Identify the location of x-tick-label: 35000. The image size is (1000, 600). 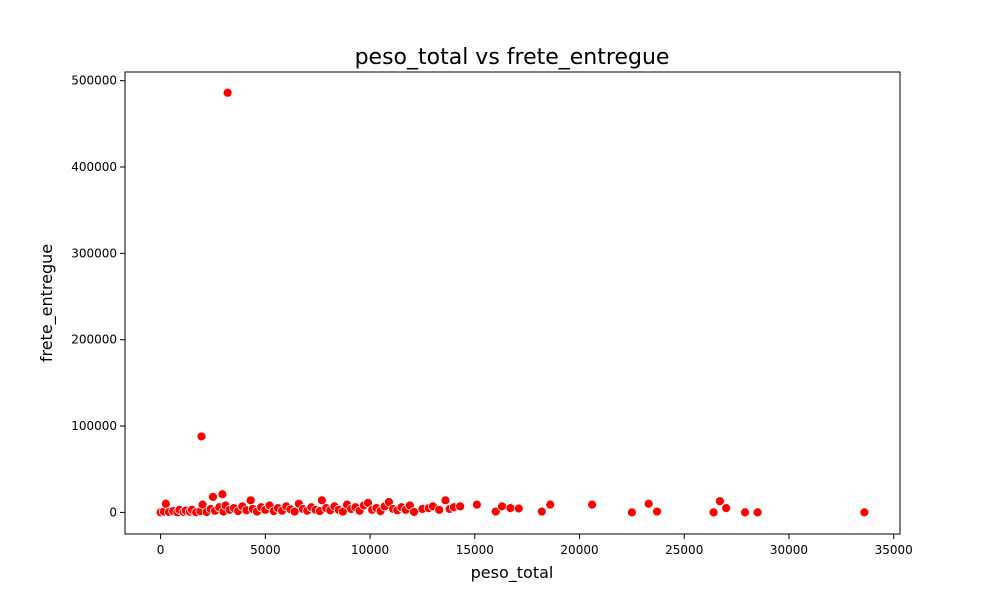
(894, 550).